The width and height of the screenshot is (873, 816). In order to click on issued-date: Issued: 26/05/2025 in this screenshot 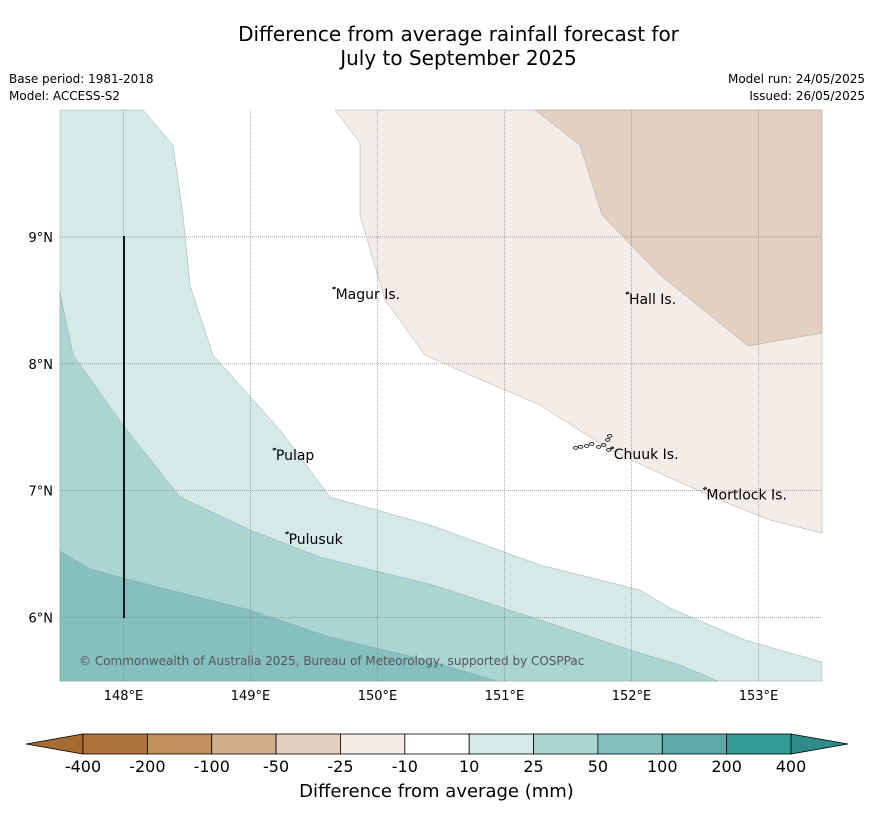, I will do `click(807, 96)`.